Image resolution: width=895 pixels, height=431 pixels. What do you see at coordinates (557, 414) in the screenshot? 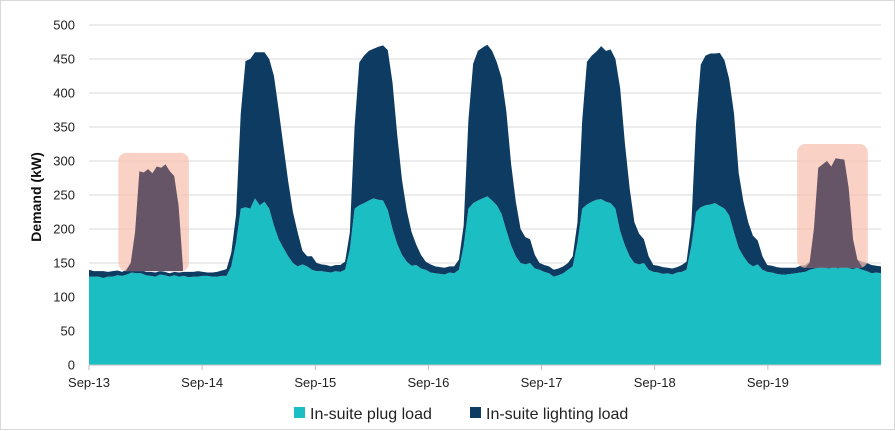
I see `legend-label-lighting-load: In-suite lighting load` at bounding box center [557, 414].